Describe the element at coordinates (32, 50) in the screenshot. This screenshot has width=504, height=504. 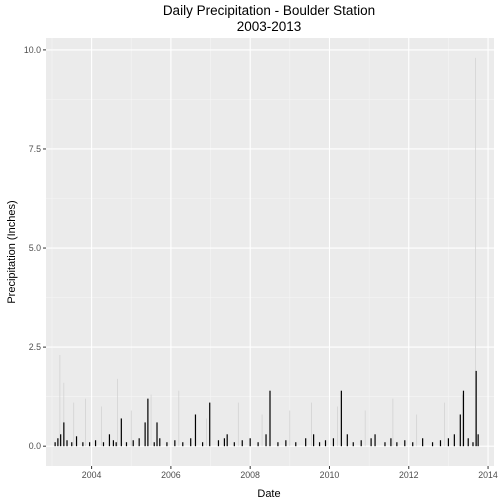
I see `y-tick-label: 10.0` at that location.